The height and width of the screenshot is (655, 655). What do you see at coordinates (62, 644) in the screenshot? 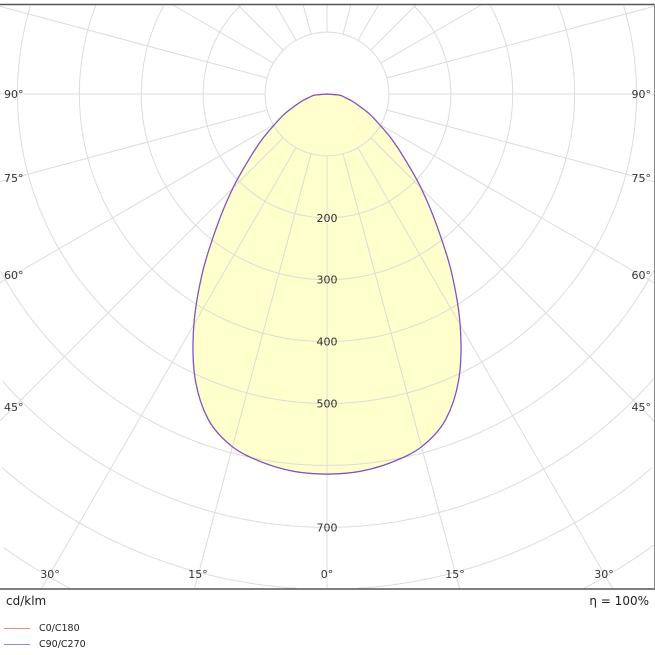
I see `legend-label: C90/C270` at bounding box center [62, 644].